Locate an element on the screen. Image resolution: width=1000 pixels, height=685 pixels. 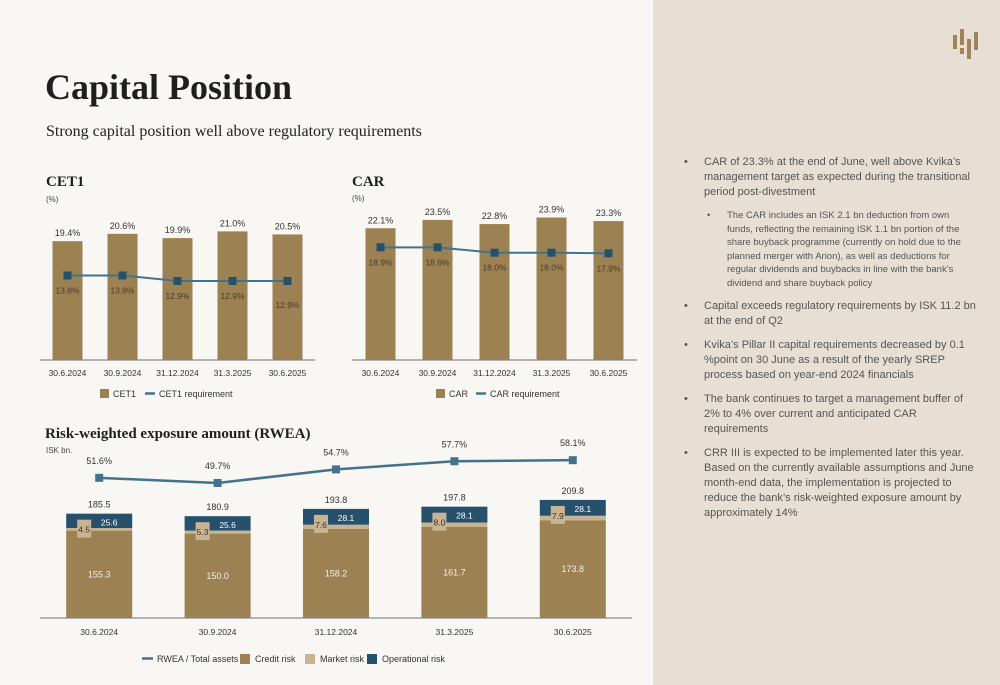
bar-value-label: 20.6% is located at coordinates (123, 226).